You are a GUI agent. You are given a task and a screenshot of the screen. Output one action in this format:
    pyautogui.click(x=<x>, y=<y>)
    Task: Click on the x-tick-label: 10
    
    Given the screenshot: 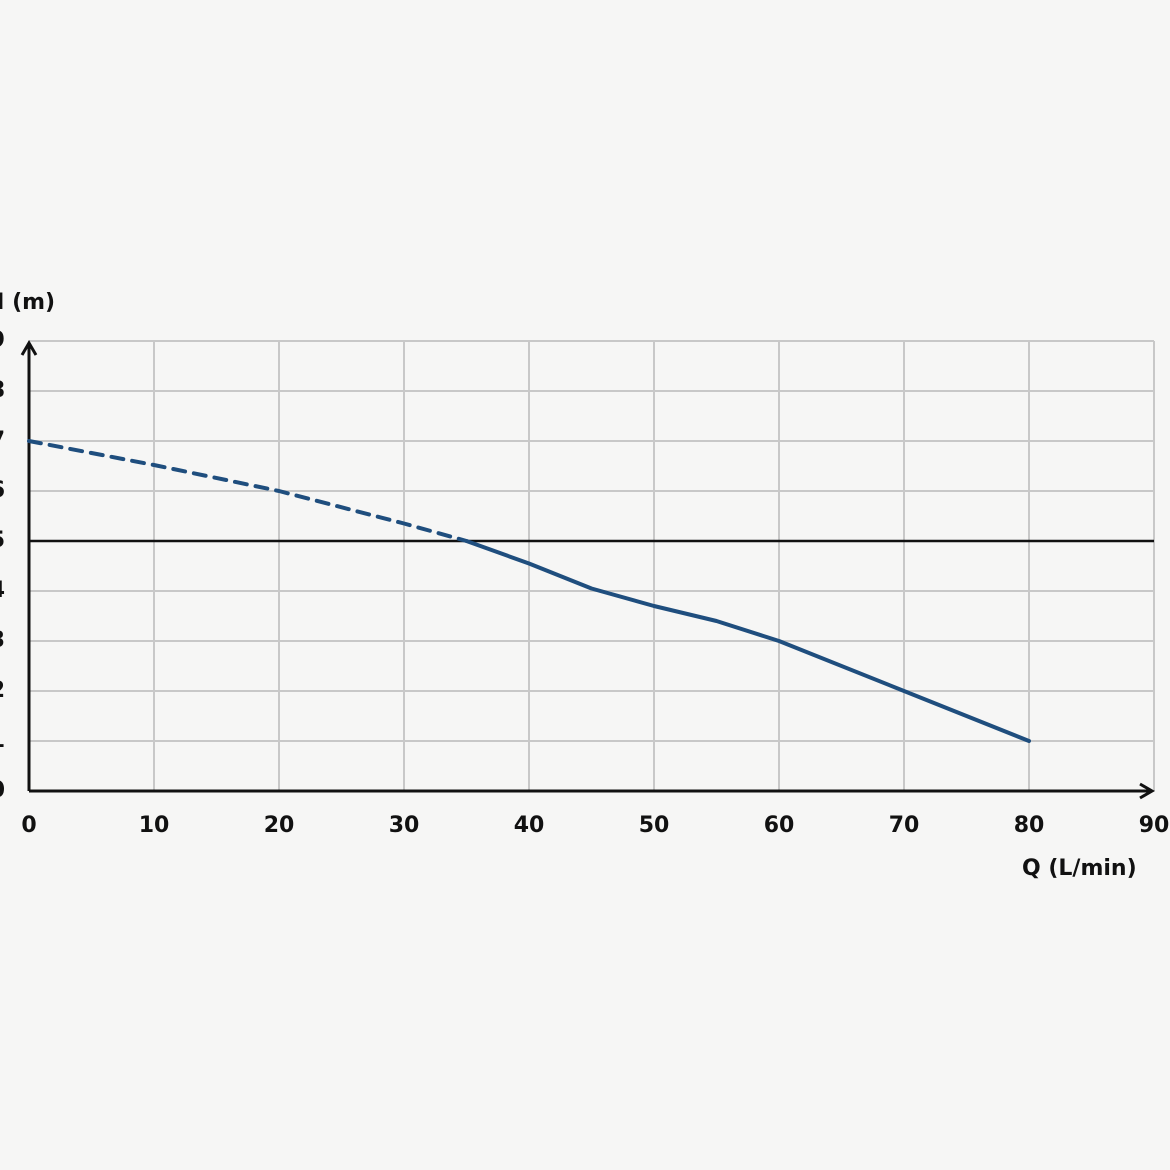 What is the action you would take?
    pyautogui.click(x=154, y=825)
    